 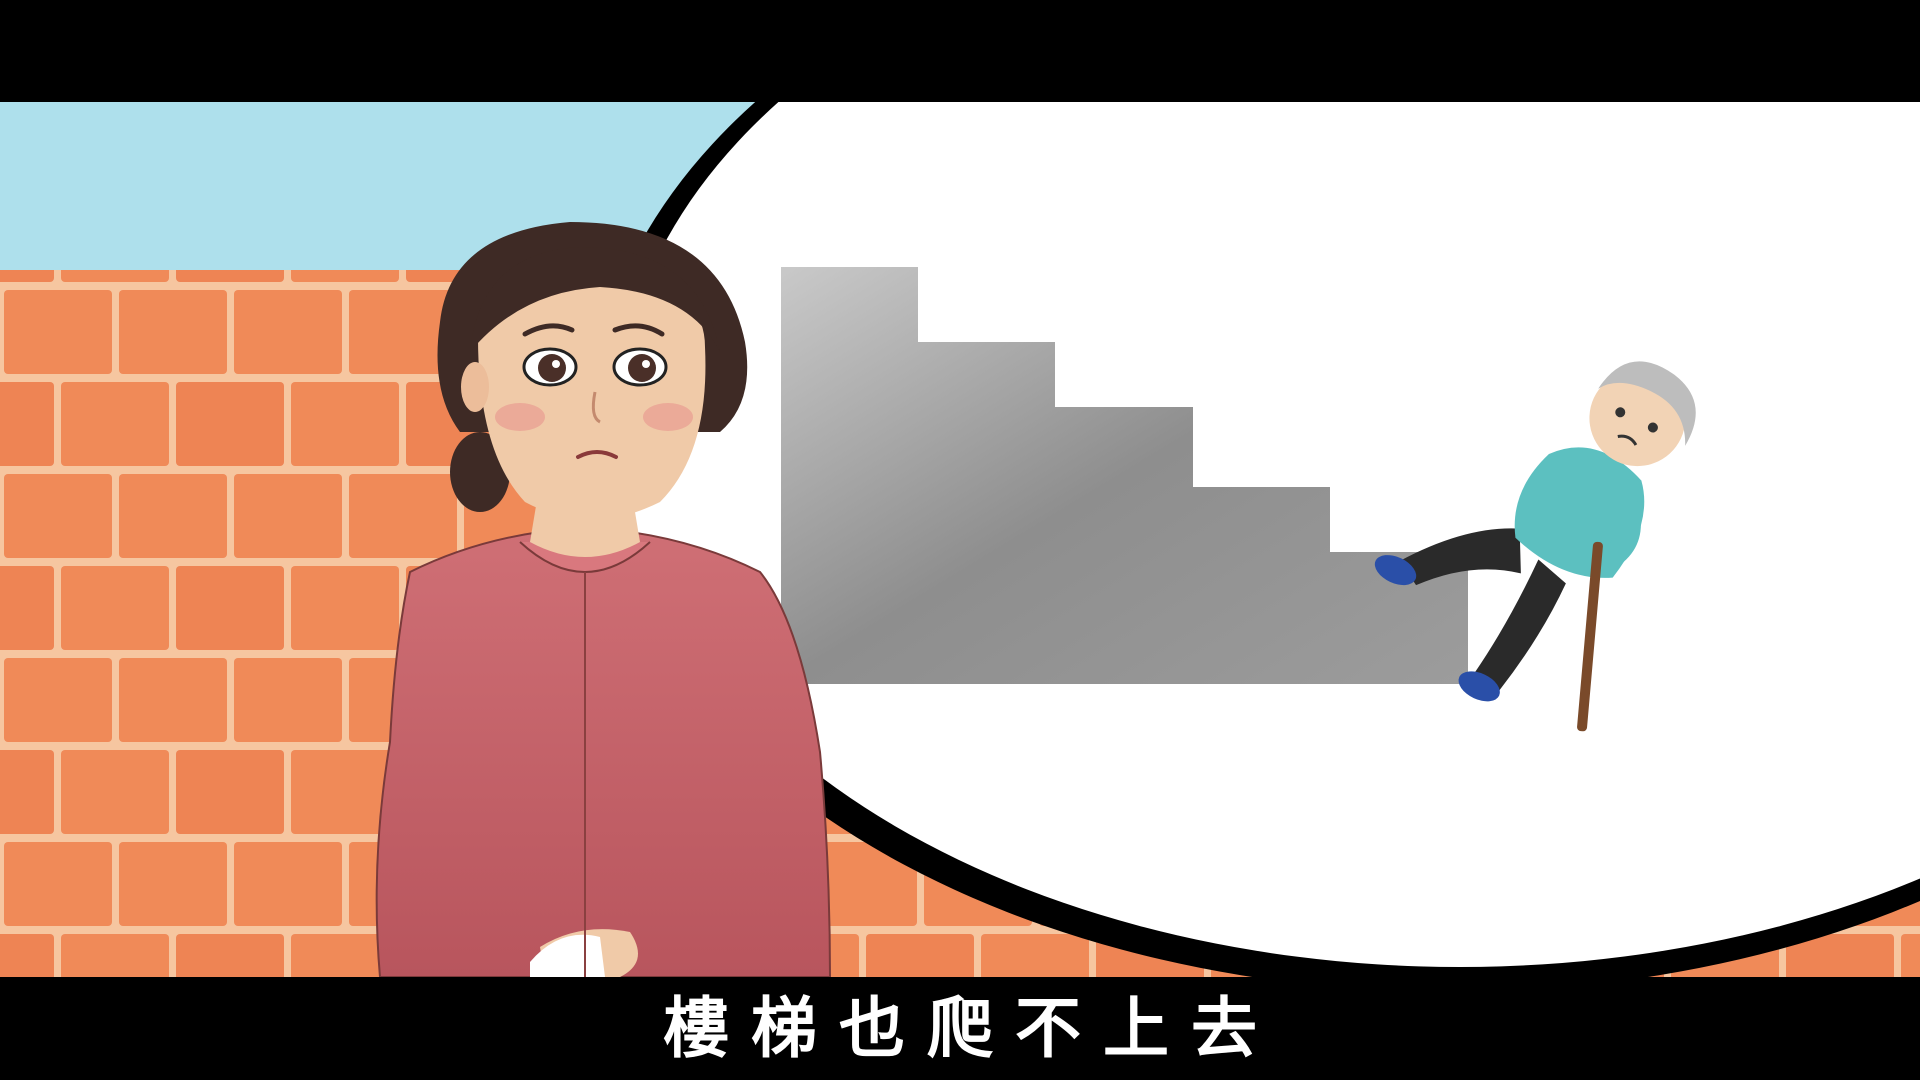 What do you see at coordinates (1124, 475) in the screenshot?
I see `staircase` at bounding box center [1124, 475].